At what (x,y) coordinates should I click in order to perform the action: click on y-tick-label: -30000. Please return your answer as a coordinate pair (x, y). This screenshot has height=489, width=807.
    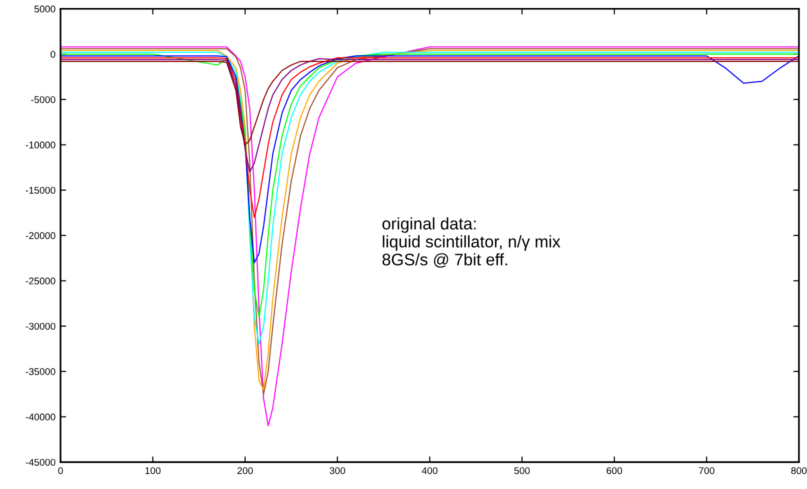
    Looking at the image, I should click on (41, 326).